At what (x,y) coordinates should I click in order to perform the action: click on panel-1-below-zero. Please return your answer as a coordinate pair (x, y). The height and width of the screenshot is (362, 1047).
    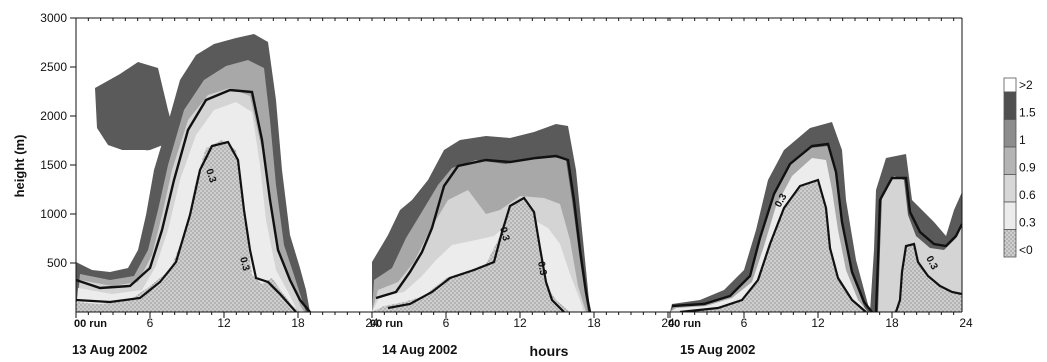
    Looking at the image, I should click on (188, 226).